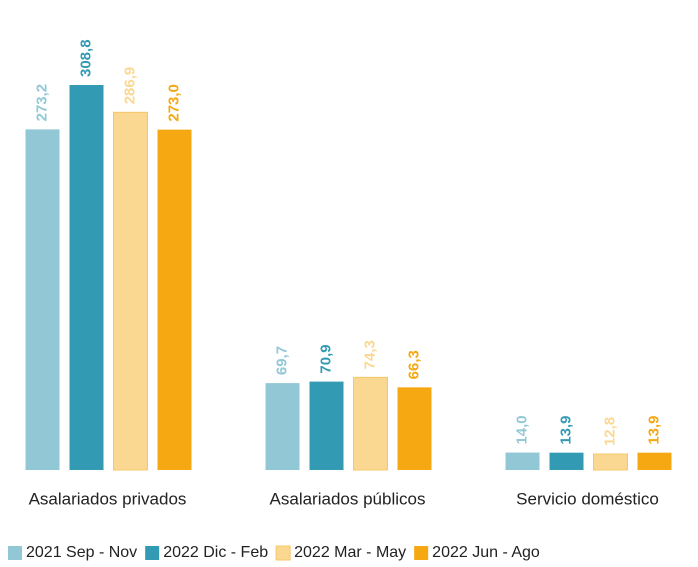 This screenshot has width=698, height=567. I want to click on value-label: 66,3, so click(413, 364).